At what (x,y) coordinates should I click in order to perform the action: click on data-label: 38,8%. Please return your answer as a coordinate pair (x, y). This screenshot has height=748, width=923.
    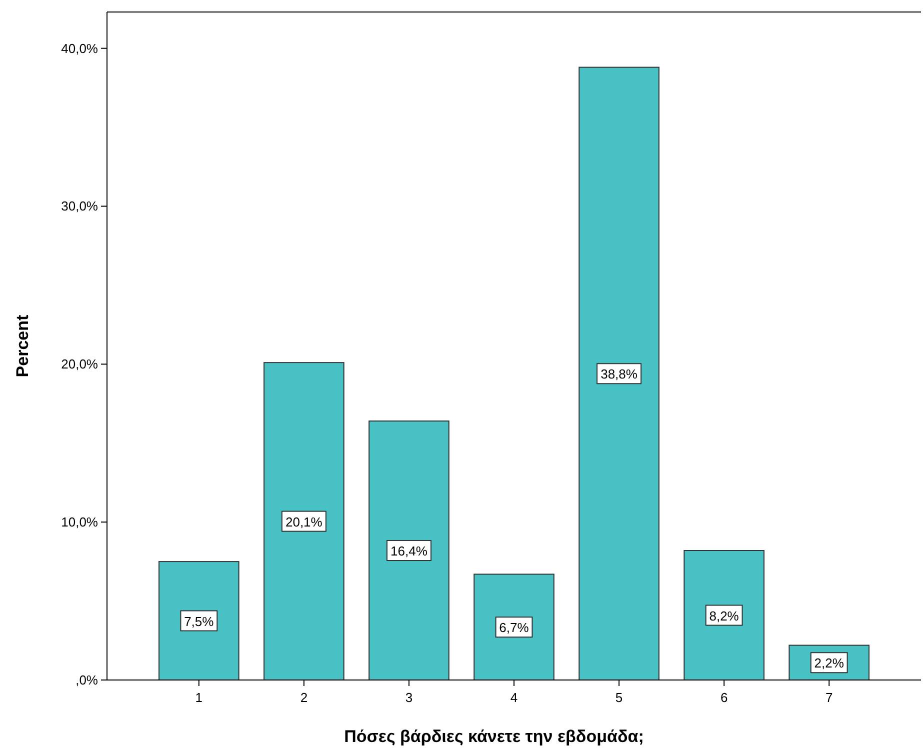
    Looking at the image, I should click on (619, 374).